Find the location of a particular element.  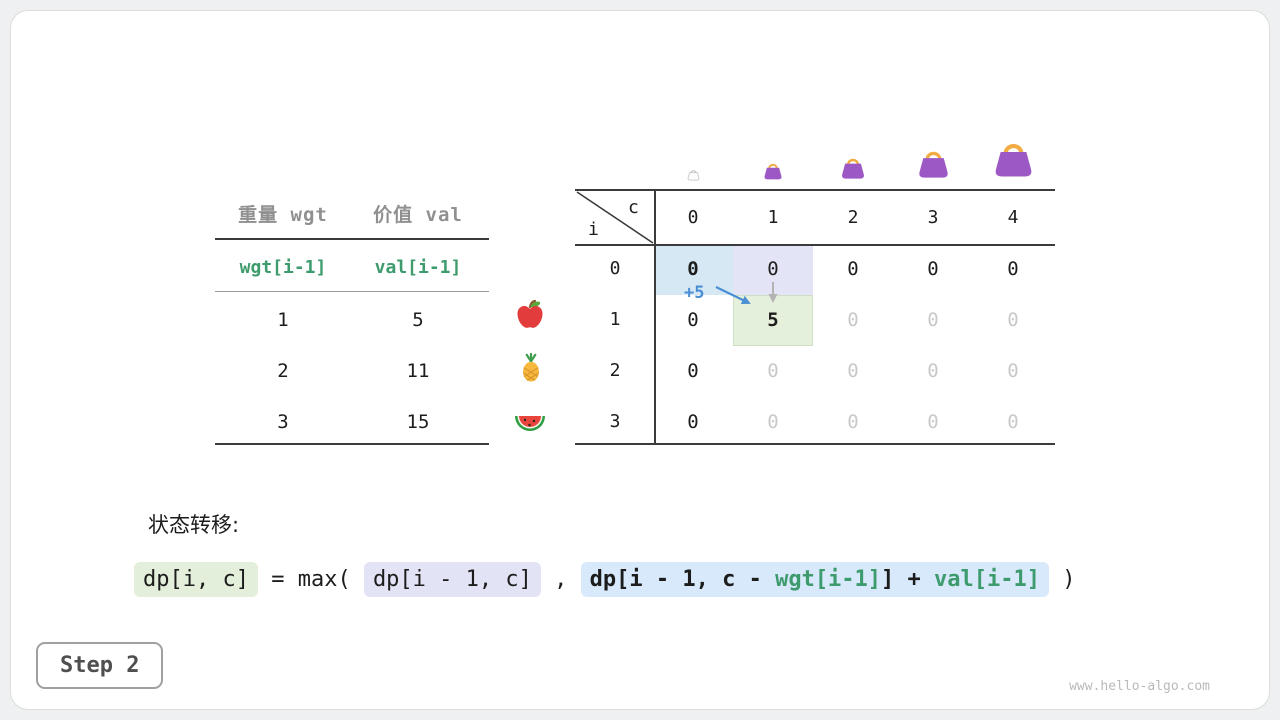

dp-cell-3-1: 0 is located at coordinates (773, 422).